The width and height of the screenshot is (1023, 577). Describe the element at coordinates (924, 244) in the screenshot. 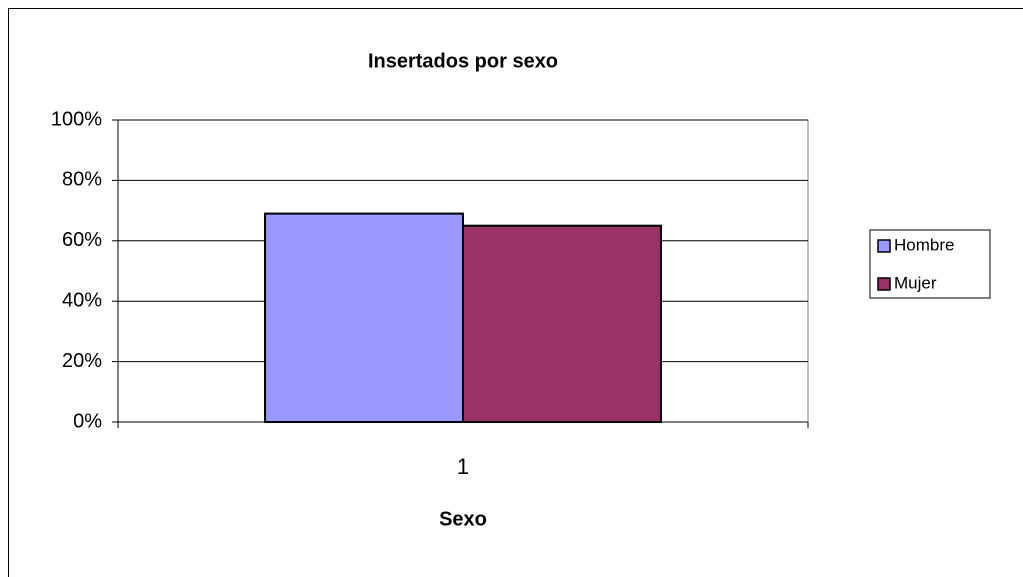

I see `legend-label: Hombre` at that location.